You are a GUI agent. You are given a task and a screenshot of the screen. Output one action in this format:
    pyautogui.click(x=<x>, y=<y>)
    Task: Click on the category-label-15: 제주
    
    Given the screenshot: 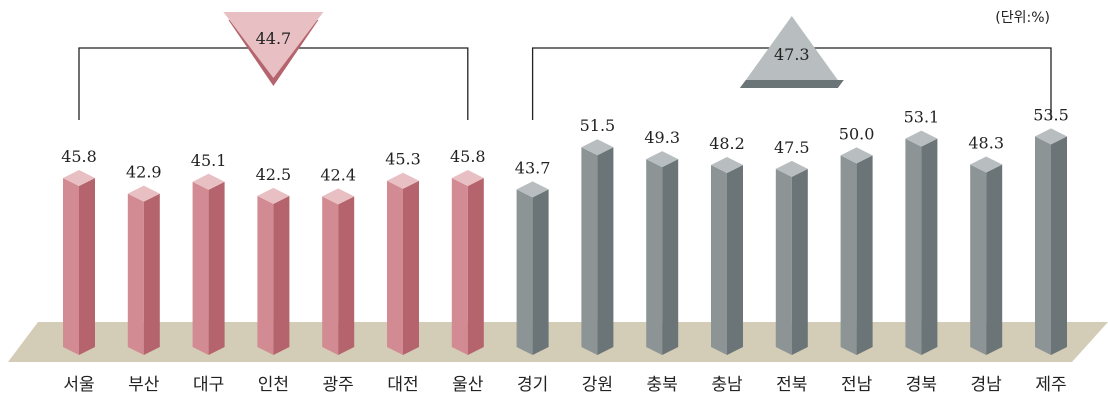 What is the action you would take?
    pyautogui.click(x=1050, y=385)
    